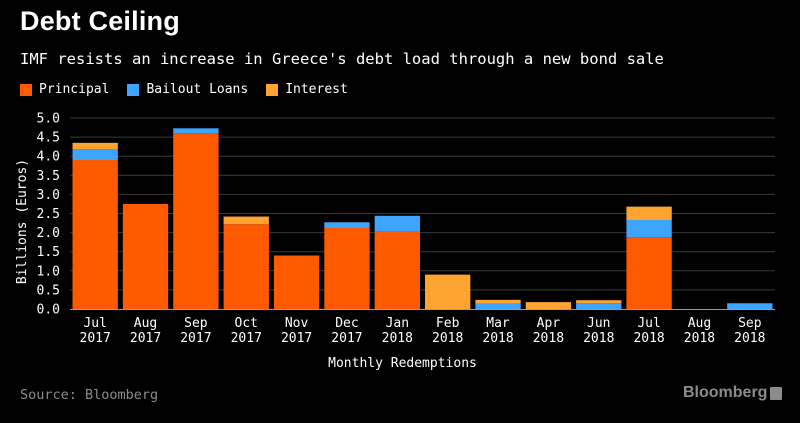  What do you see at coordinates (246, 323) in the screenshot?
I see `x-tick-label-month: Oct` at bounding box center [246, 323].